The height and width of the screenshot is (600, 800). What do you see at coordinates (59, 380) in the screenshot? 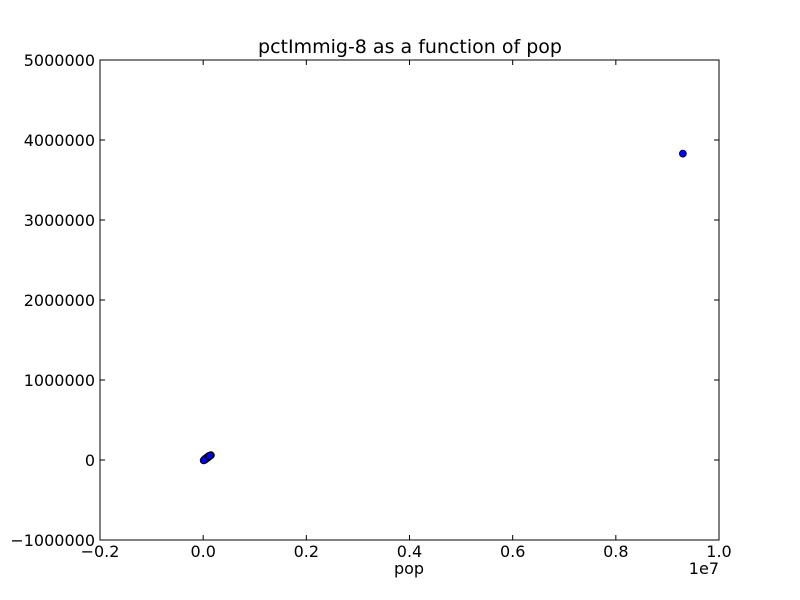
I see `y-tick-label: 1000000` at bounding box center [59, 380].